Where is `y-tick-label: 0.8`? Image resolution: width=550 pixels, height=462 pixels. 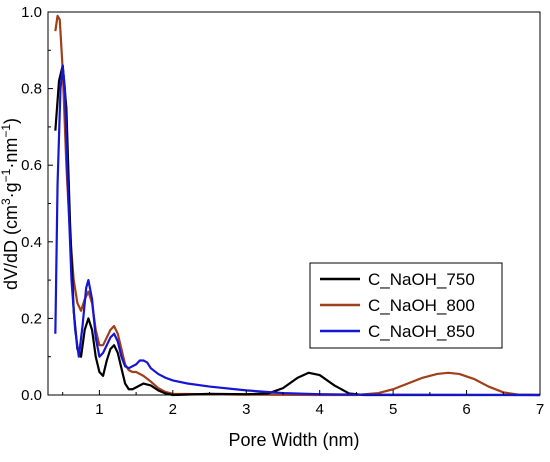 y-tick-label: 0.8 is located at coordinates (31, 89).